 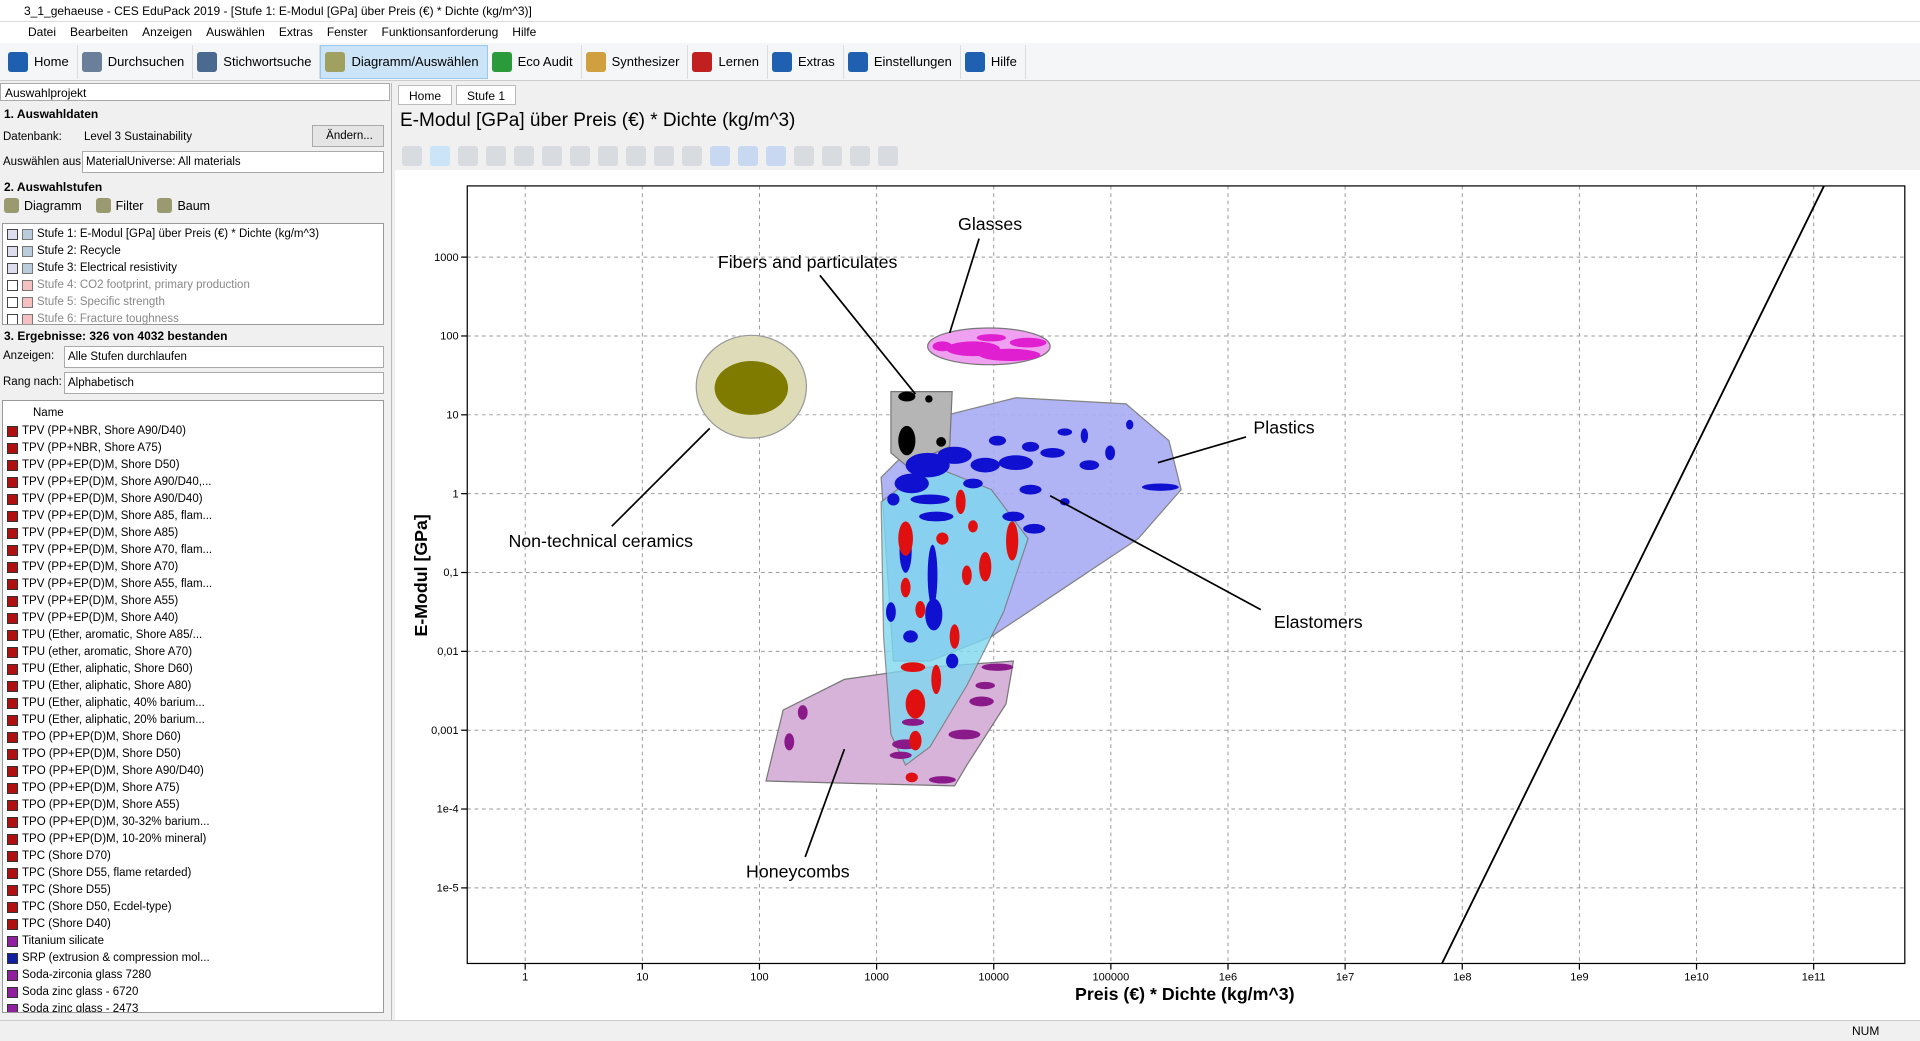 What do you see at coordinates (42, 32) in the screenshot?
I see `menu-item: Datei` at bounding box center [42, 32].